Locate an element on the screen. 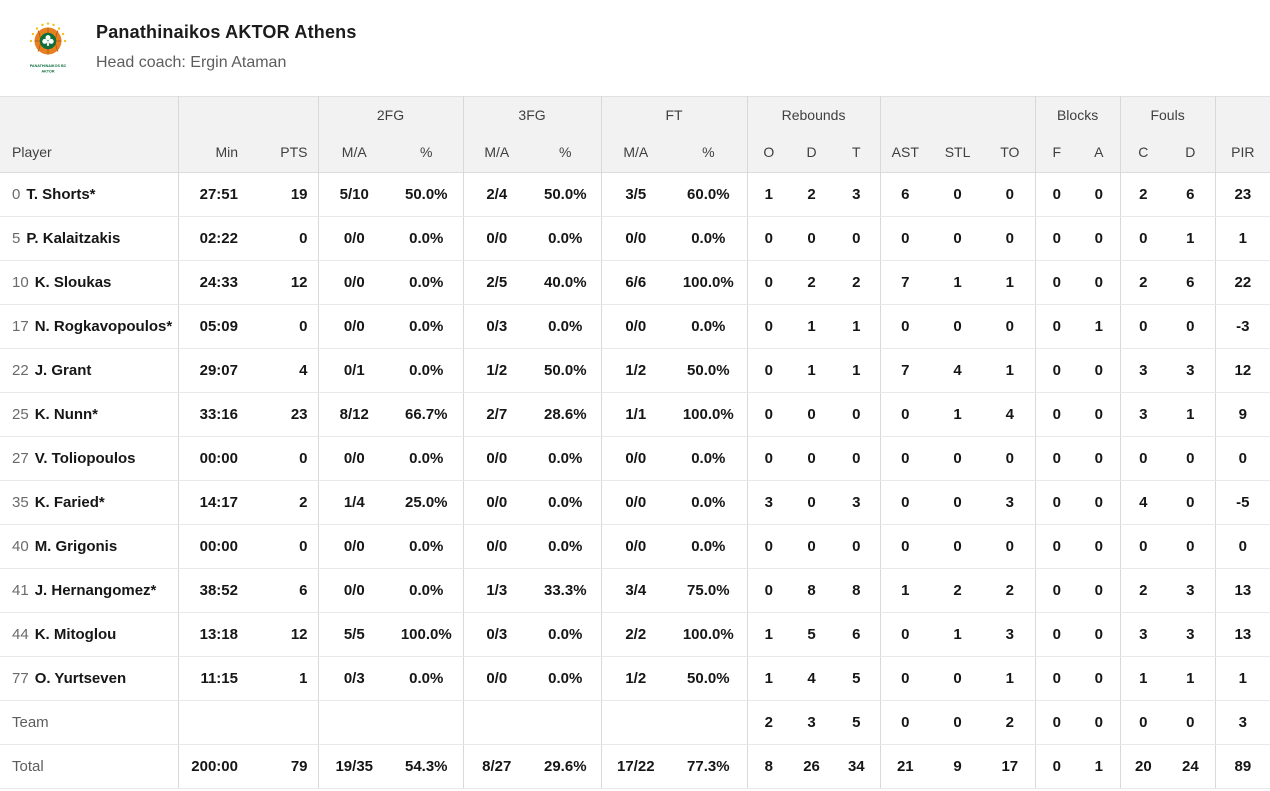 The height and width of the screenshot is (791, 1270). player-cell: 5 P. Kalaitzakis is located at coordinates (89, 238).